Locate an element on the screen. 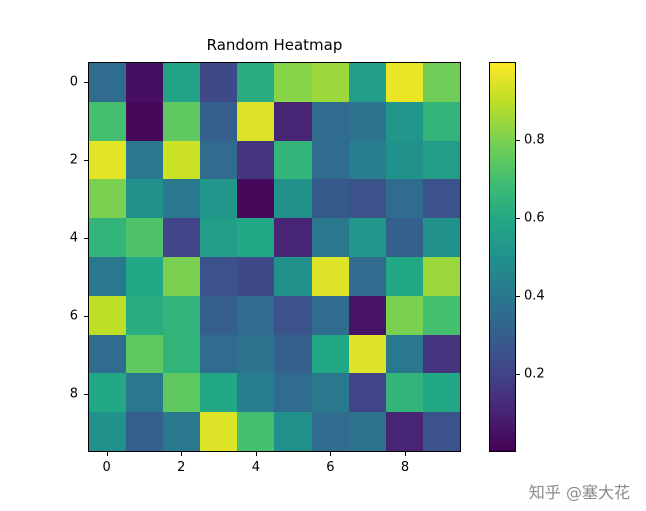 The height and width of the screenshot is (511, 646). y-tick-label: 8 is located at coordinates (73, 393).